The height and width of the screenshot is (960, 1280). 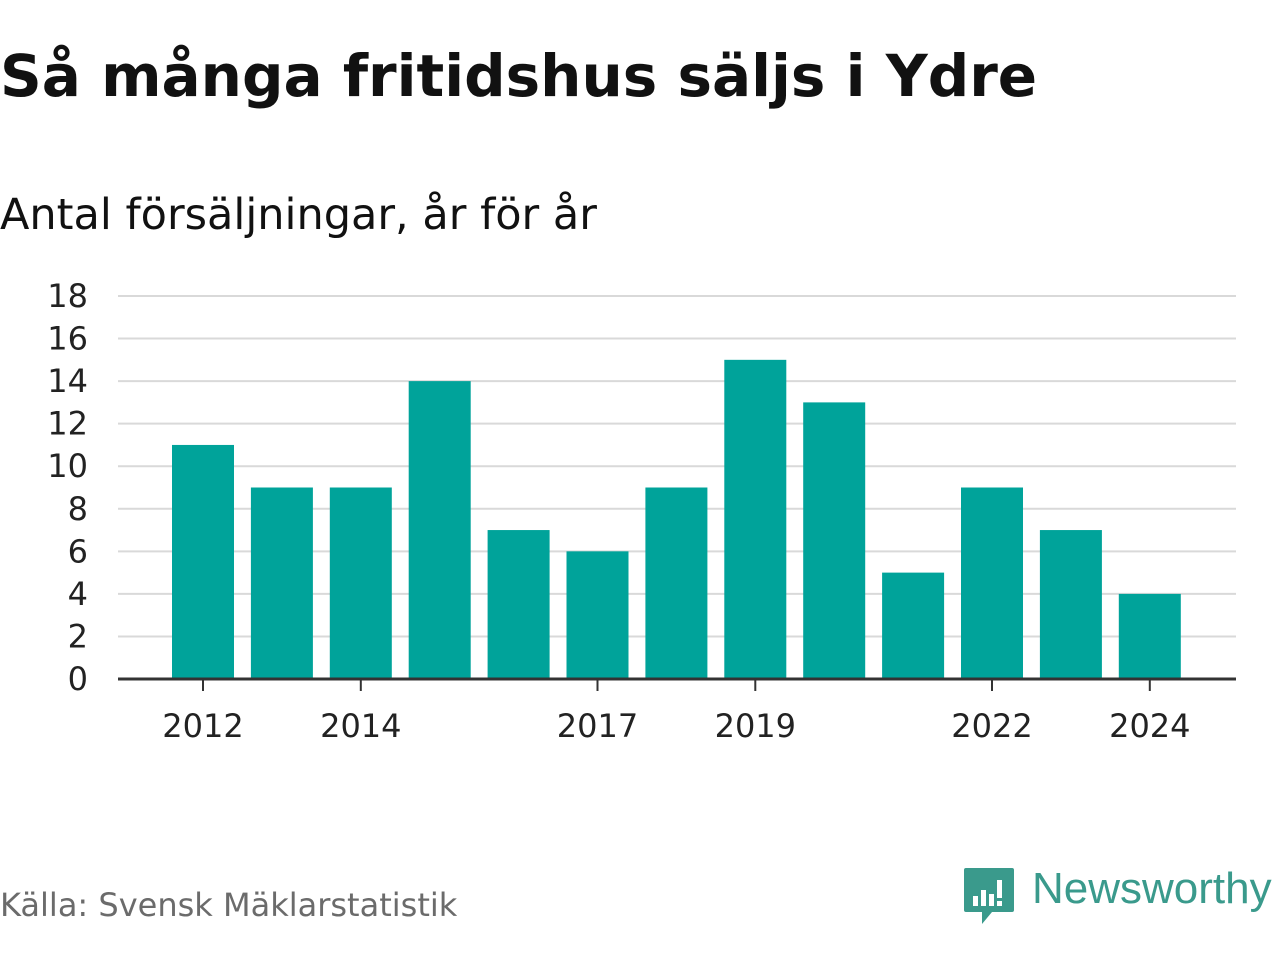 What do you see at coordinates (67, 424) in the screenshot?
I see `y-tick-label: 12` at bounding box center [67, 424].